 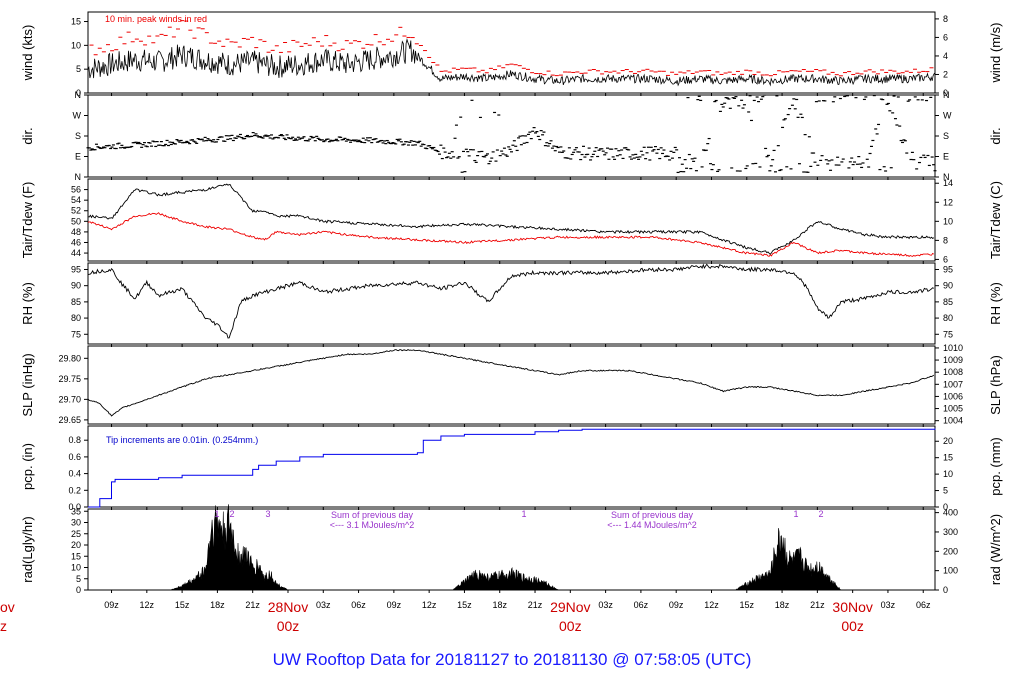 What do you see at coordinates (76, 534) in the screenshot?
I see `rad-left-tick-label: 25` at bounding box center [76, 534].